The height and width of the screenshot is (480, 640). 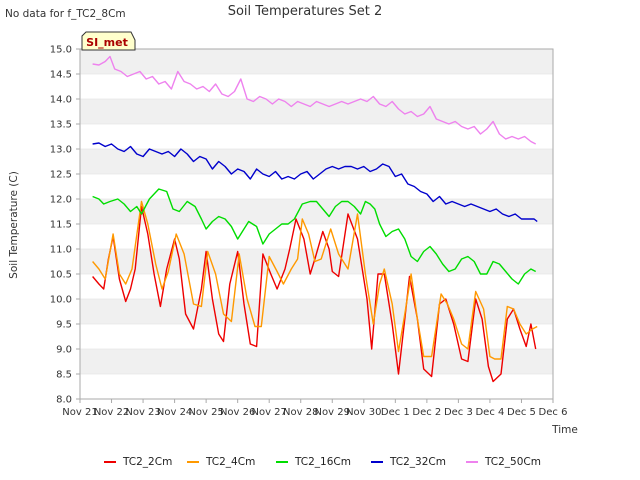 I want to click on y-tick-label: 8.0, so click(x=64, y=400).